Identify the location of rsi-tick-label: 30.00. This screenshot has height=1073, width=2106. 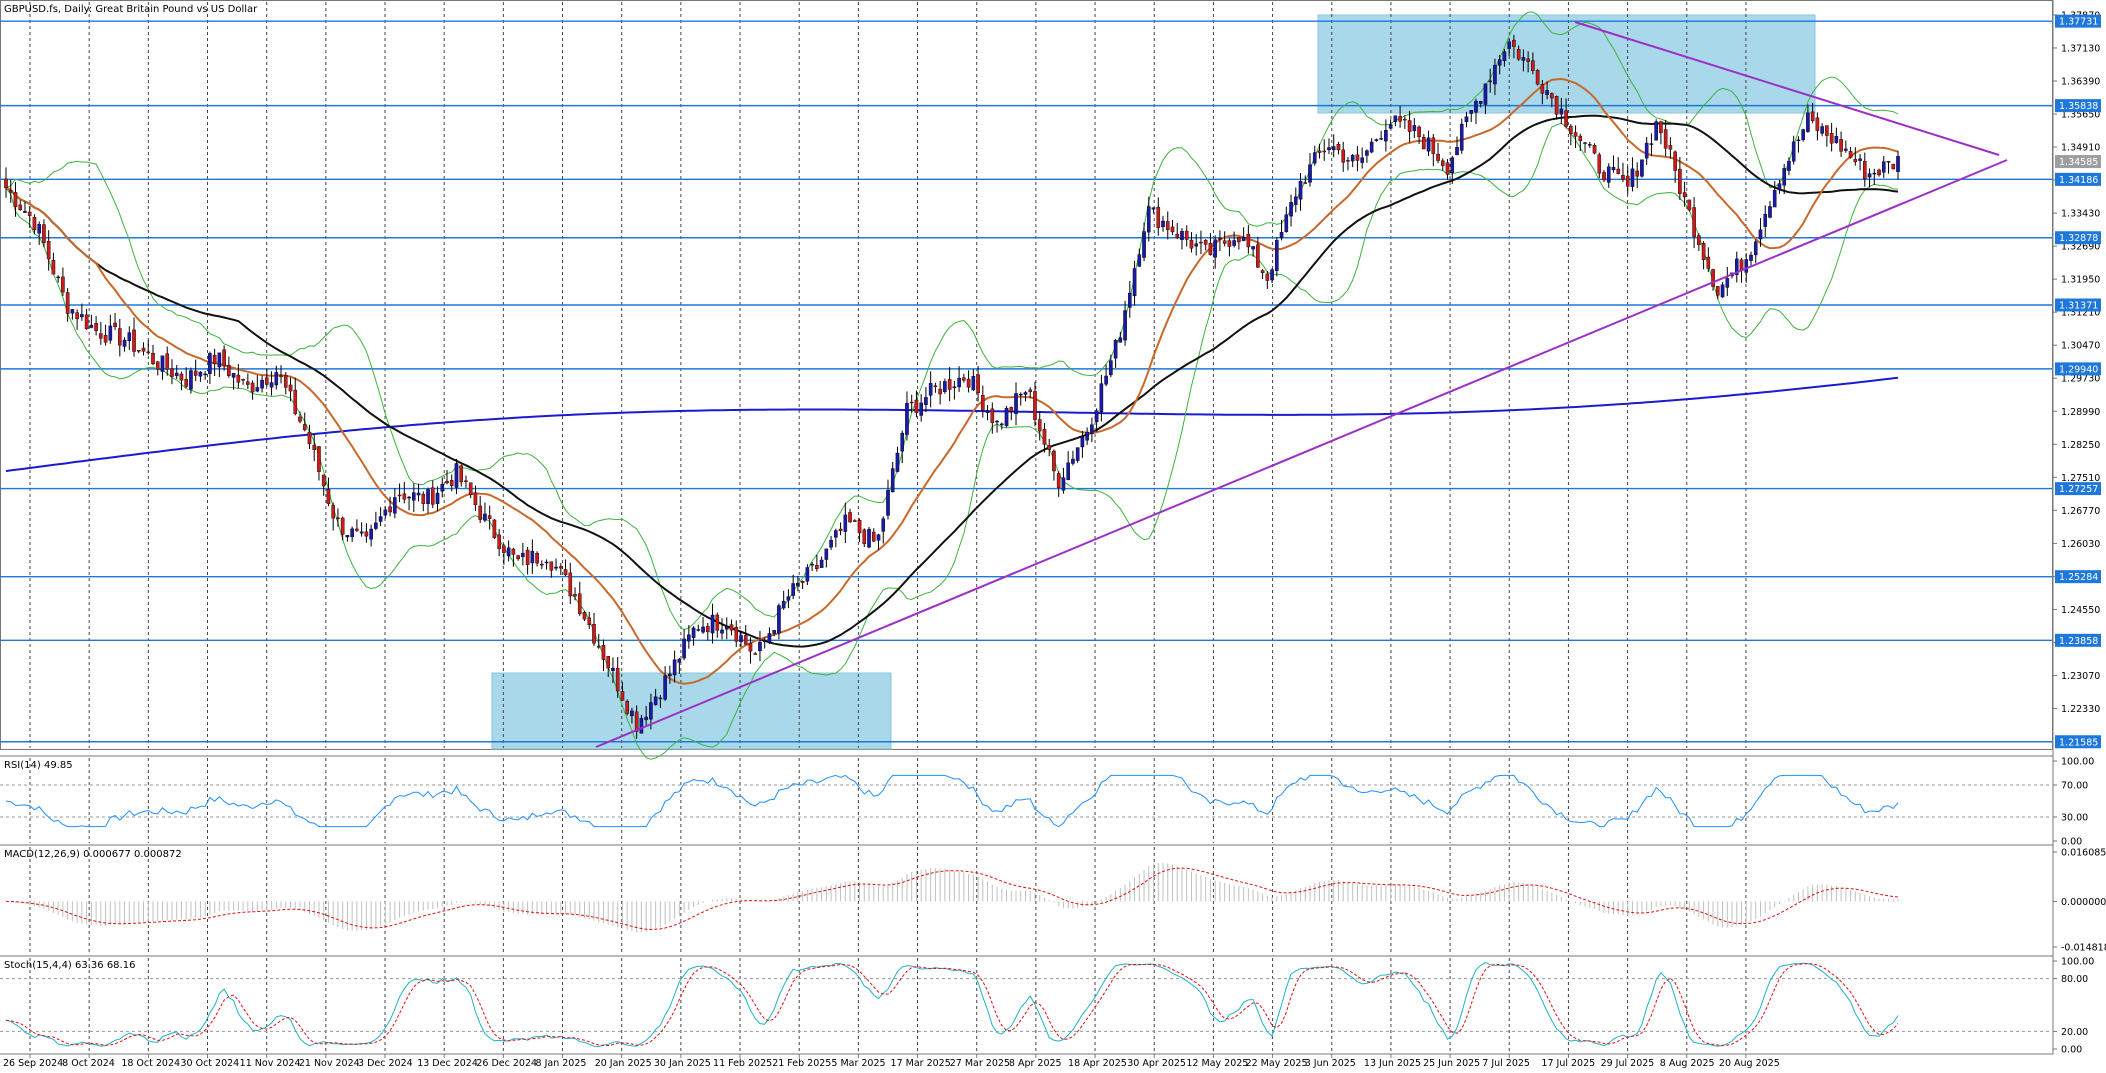
(2074, 818).